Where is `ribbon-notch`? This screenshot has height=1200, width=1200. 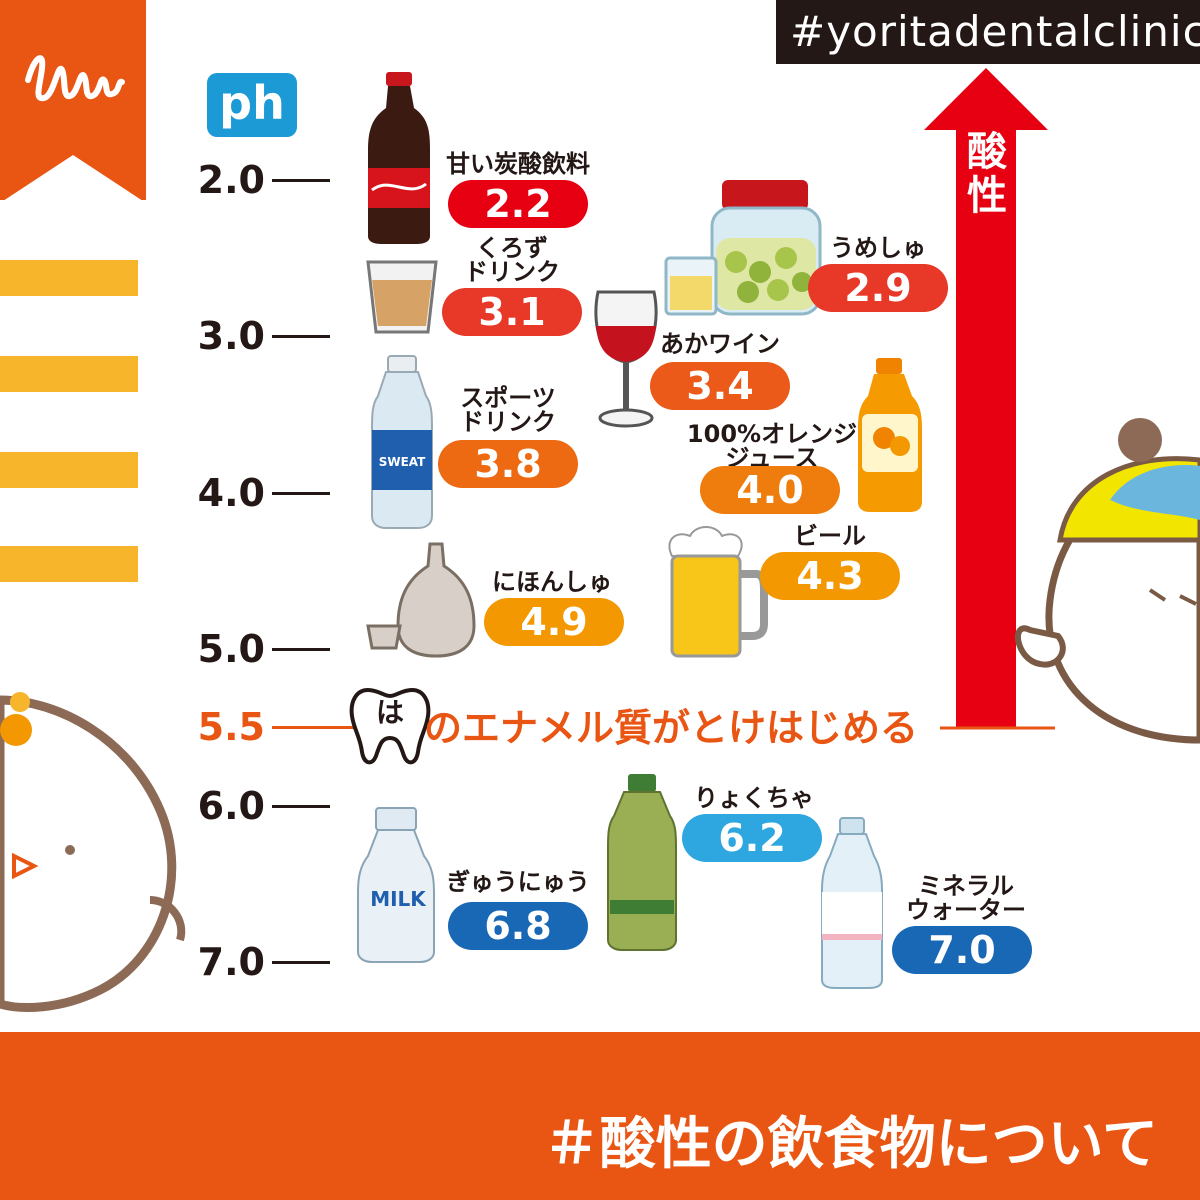 ribbon-notch is located at coordinates (73, 179).